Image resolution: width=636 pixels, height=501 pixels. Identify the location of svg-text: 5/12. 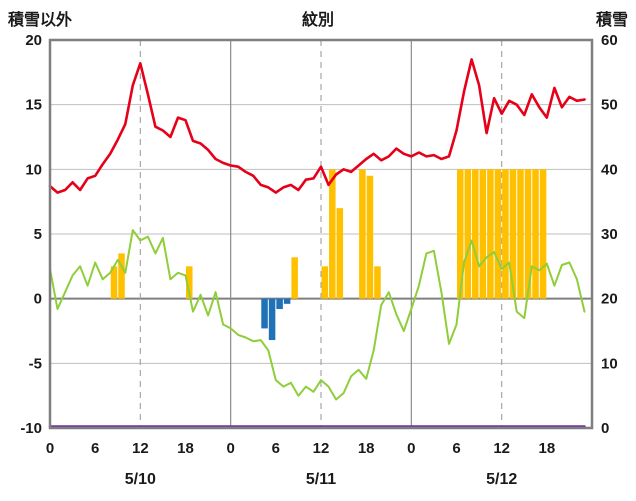
(501, 479).